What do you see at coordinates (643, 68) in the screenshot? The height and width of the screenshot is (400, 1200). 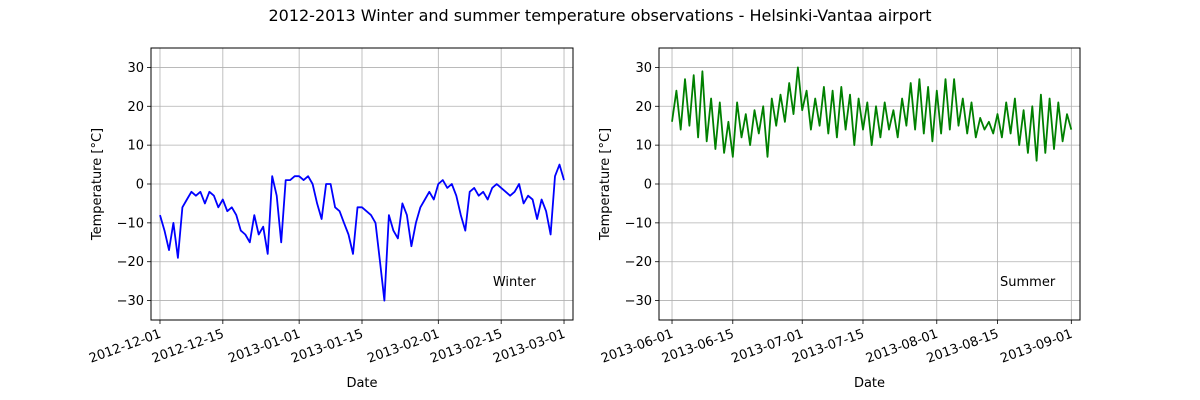 I see `summer-y-tick-label: 30` at bounding box center [643, 68].